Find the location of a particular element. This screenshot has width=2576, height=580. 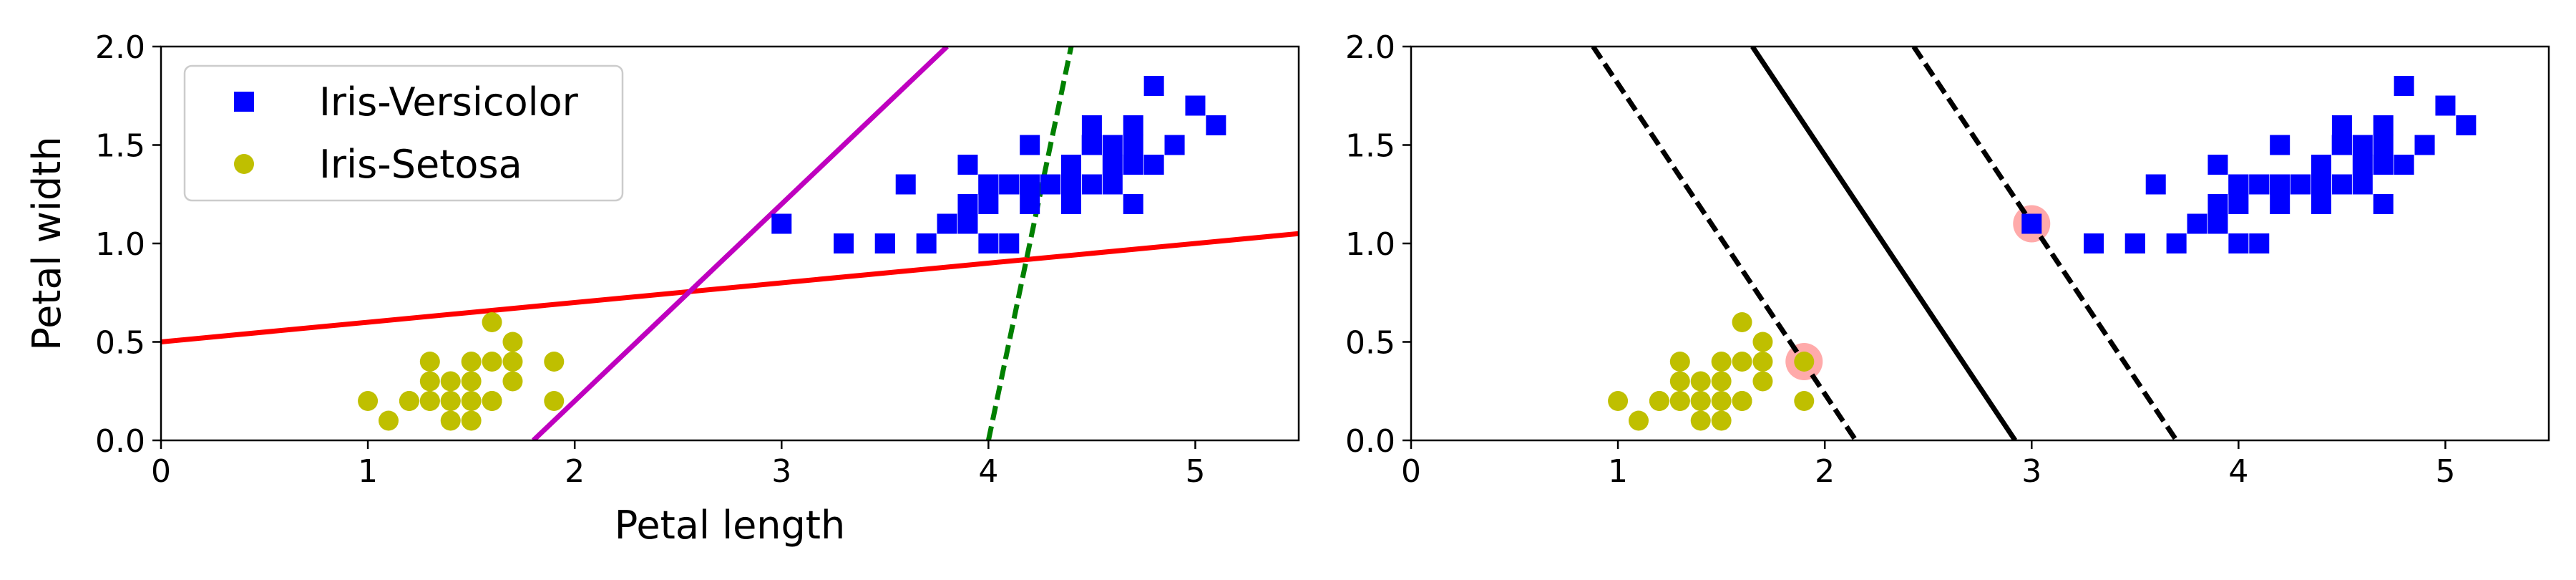

y-tick-label: 2.0 is located at coordinates (120, 47).